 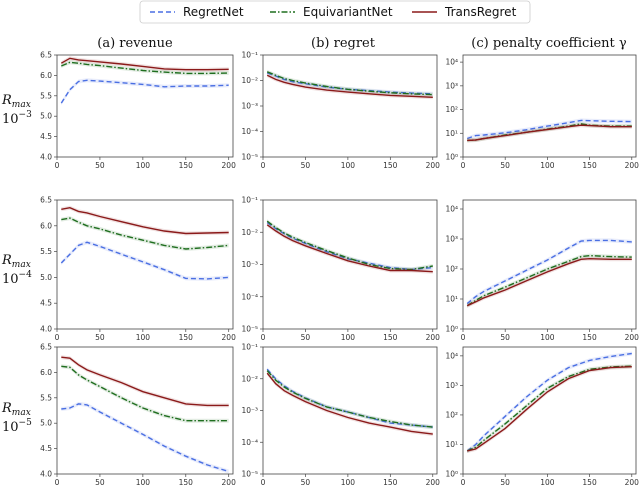 I want to click on row-label-3: Rmax 10−5, so click(x=16, y=418).